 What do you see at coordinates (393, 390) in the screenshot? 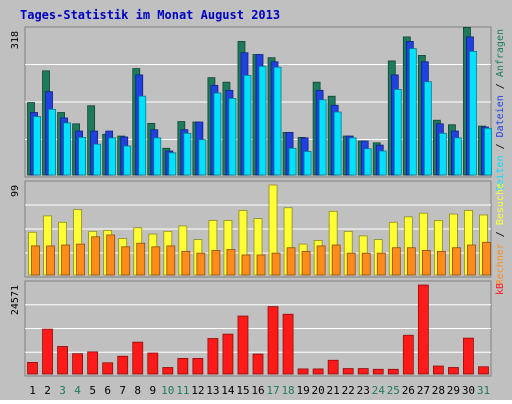
I see `x-tick-label: 25` at bounding box center [393, 390].